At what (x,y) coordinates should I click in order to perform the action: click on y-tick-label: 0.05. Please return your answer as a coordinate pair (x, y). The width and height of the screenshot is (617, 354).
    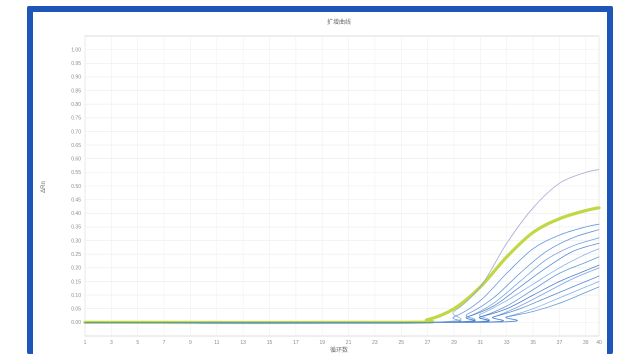
    Looking at the image, I should click on (76, 310).